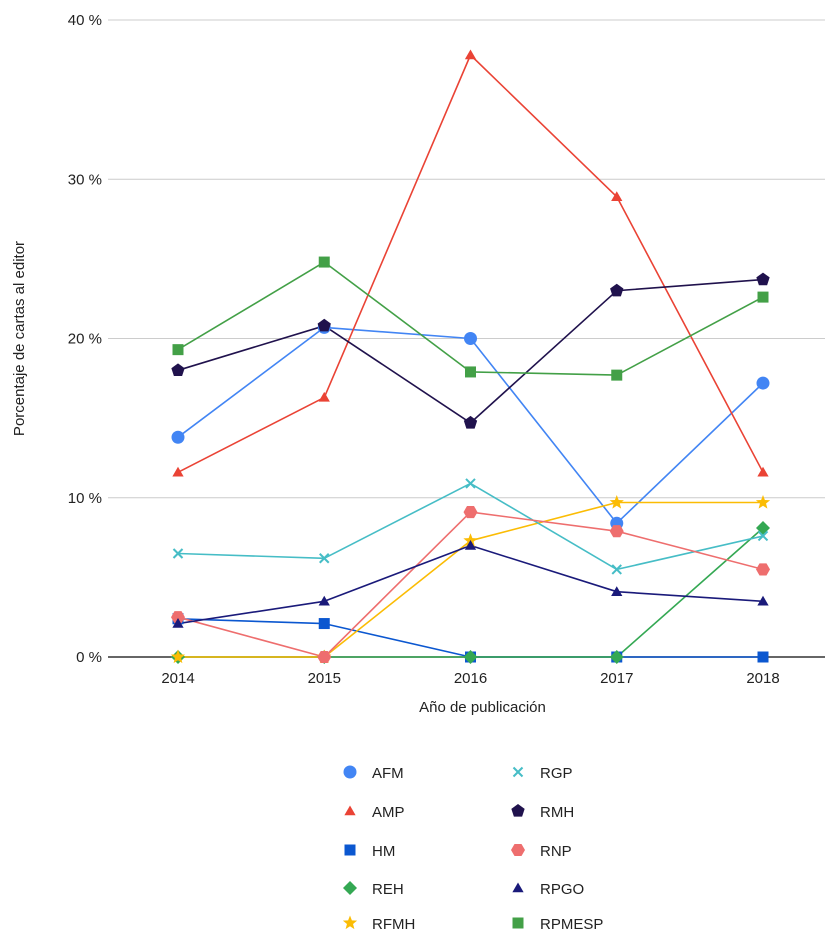 The width and height of the screenshot is (825, 932). What do you see at coordinates (350, 810) in the screenshot?
I see `legend-marker-amp` at bounding box center [350, 810].